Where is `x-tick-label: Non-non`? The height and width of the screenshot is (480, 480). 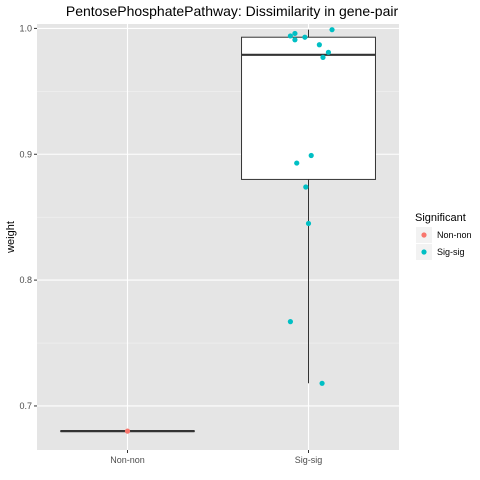
x-tick-label: Non-non is located at coordinates (127, 460).